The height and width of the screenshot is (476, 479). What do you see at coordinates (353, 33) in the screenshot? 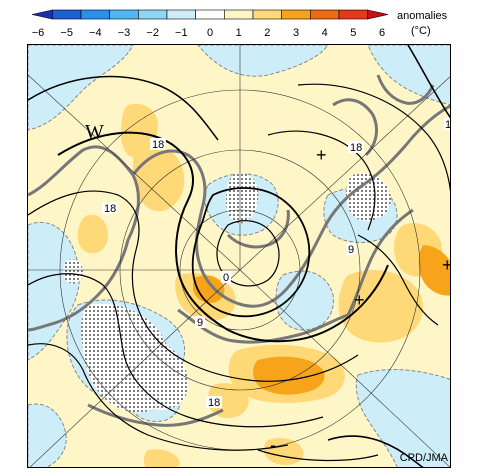
I see `colorbar-tick-label: 5` at bounding box center [353, 33].